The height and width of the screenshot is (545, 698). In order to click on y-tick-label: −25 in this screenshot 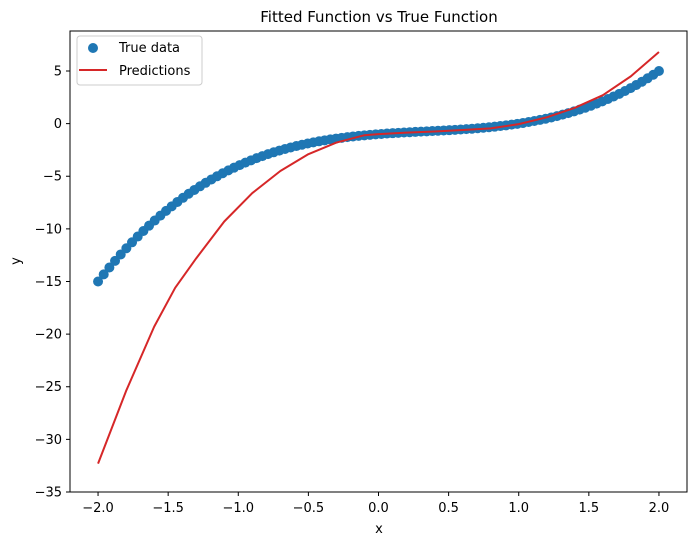, I will do `click(48, 387)`.